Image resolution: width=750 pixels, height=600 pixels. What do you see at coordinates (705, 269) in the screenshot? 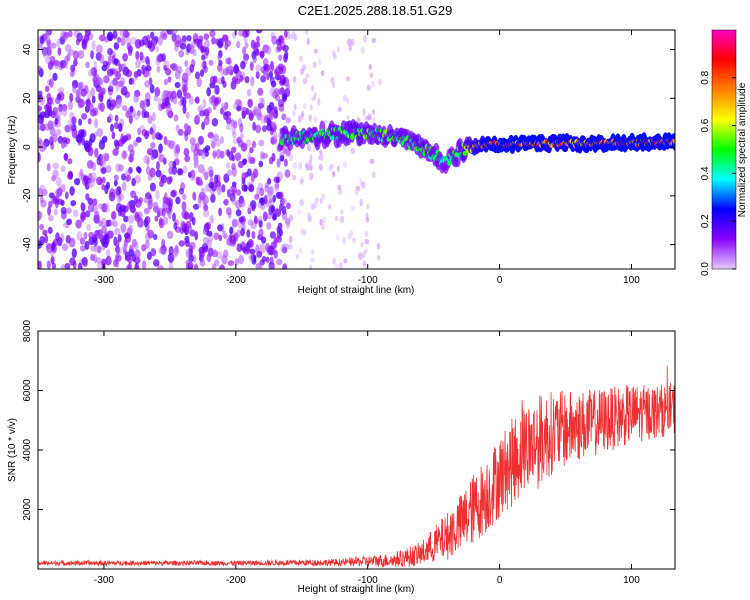
I see `colorbar-tick-label: 0.0` at bounding box center [705, 269].